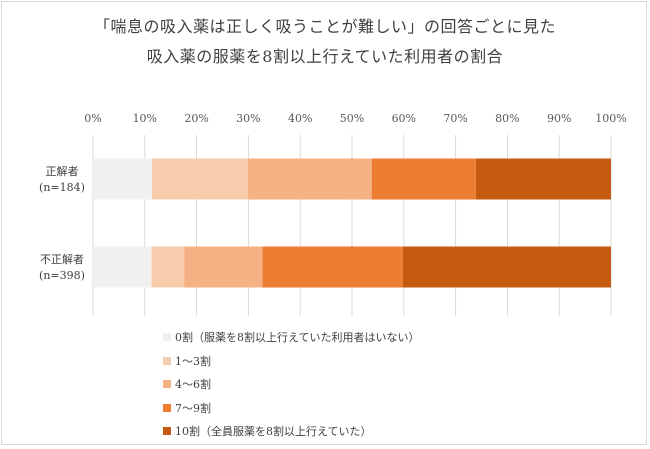 Image resolution: width=650 pixels, height=449 pixels. I want to click on x-tick-label: 80%, so click(507, 118).